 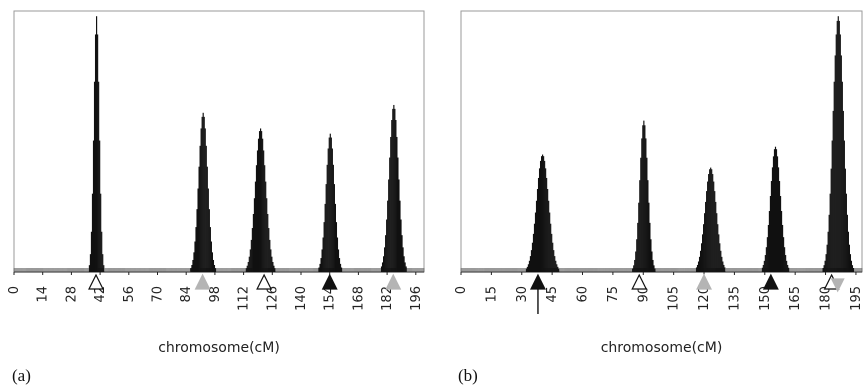 What do you see at coordinates (583, 294) in the screenshot?
I see `x-tick-label: 60` at bounding box center [583, 294].